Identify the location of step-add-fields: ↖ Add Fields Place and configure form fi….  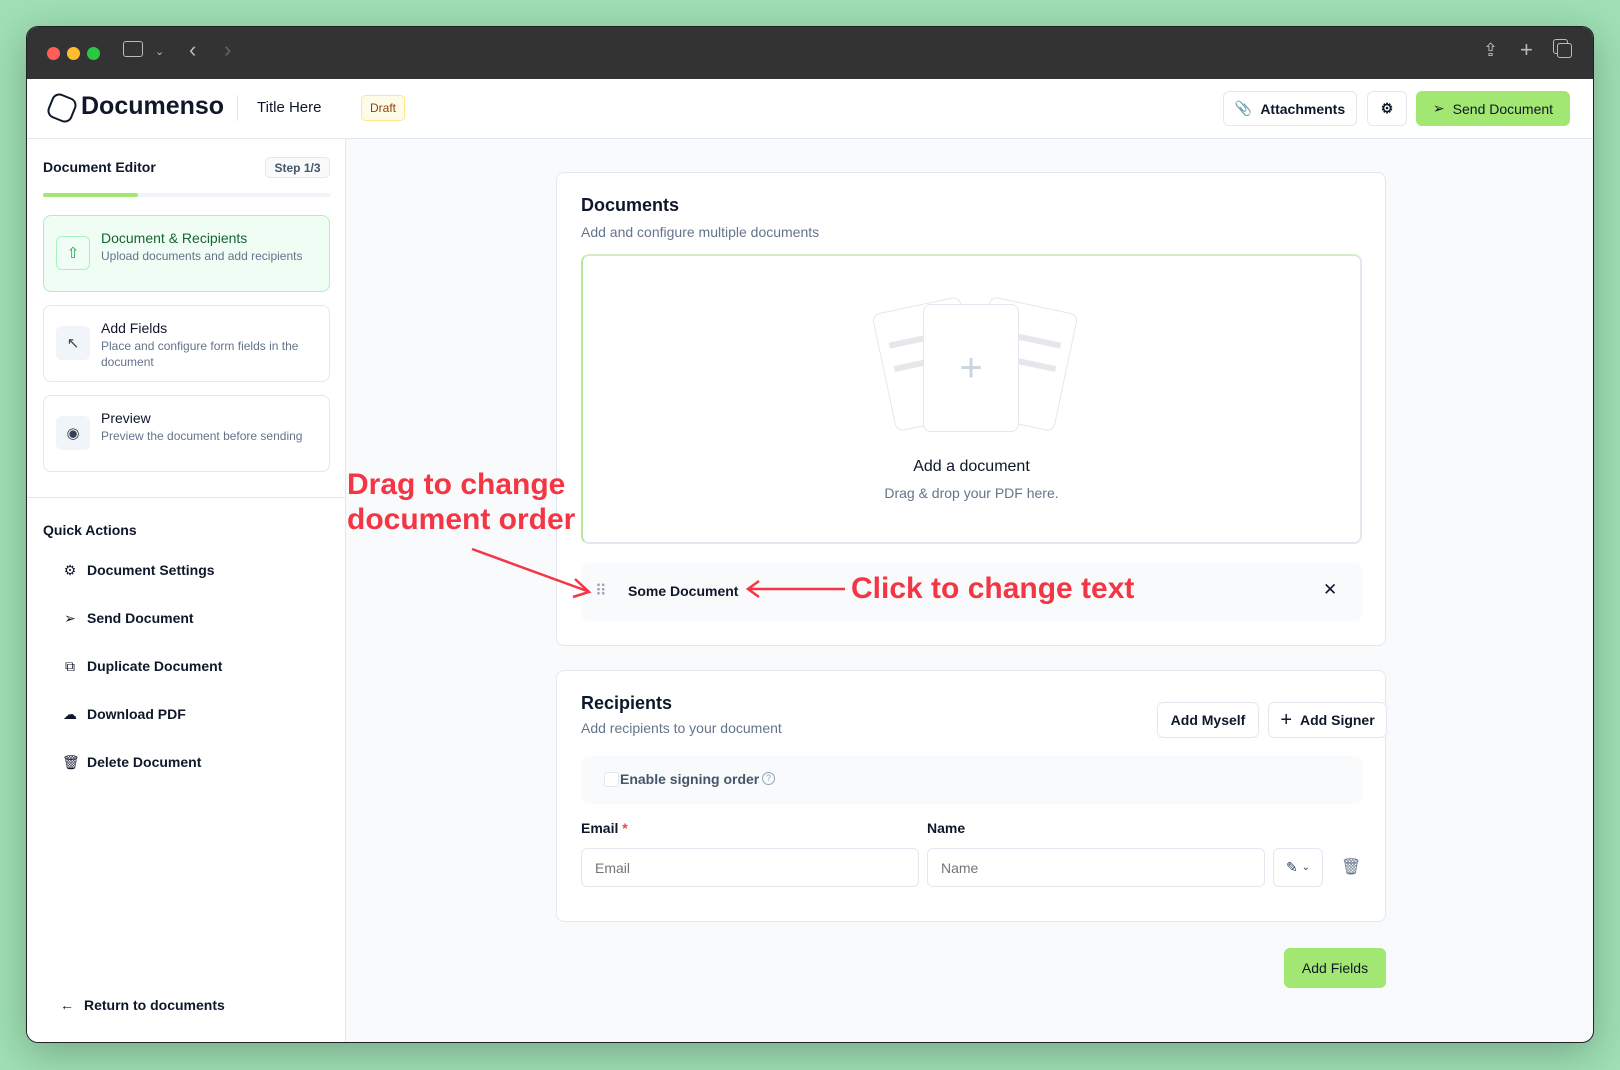
(186, 343).